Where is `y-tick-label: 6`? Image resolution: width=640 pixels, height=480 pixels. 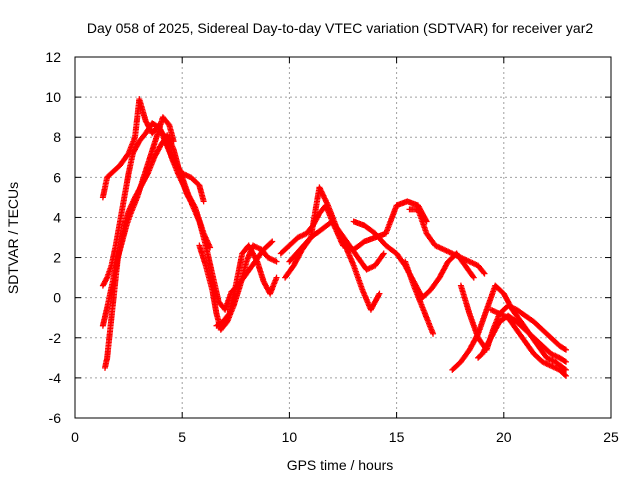
y-tick-label: 6 is located at coordinates (57, 177).